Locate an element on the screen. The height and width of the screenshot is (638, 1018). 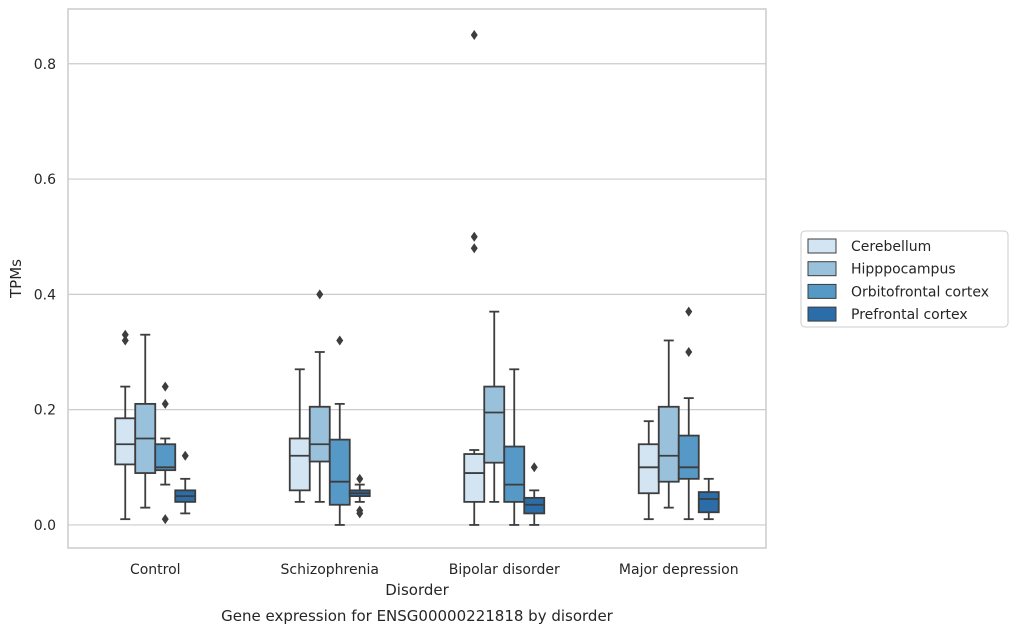
x-tick-label: Bipolar disorder is located at coordinates (504, 570).